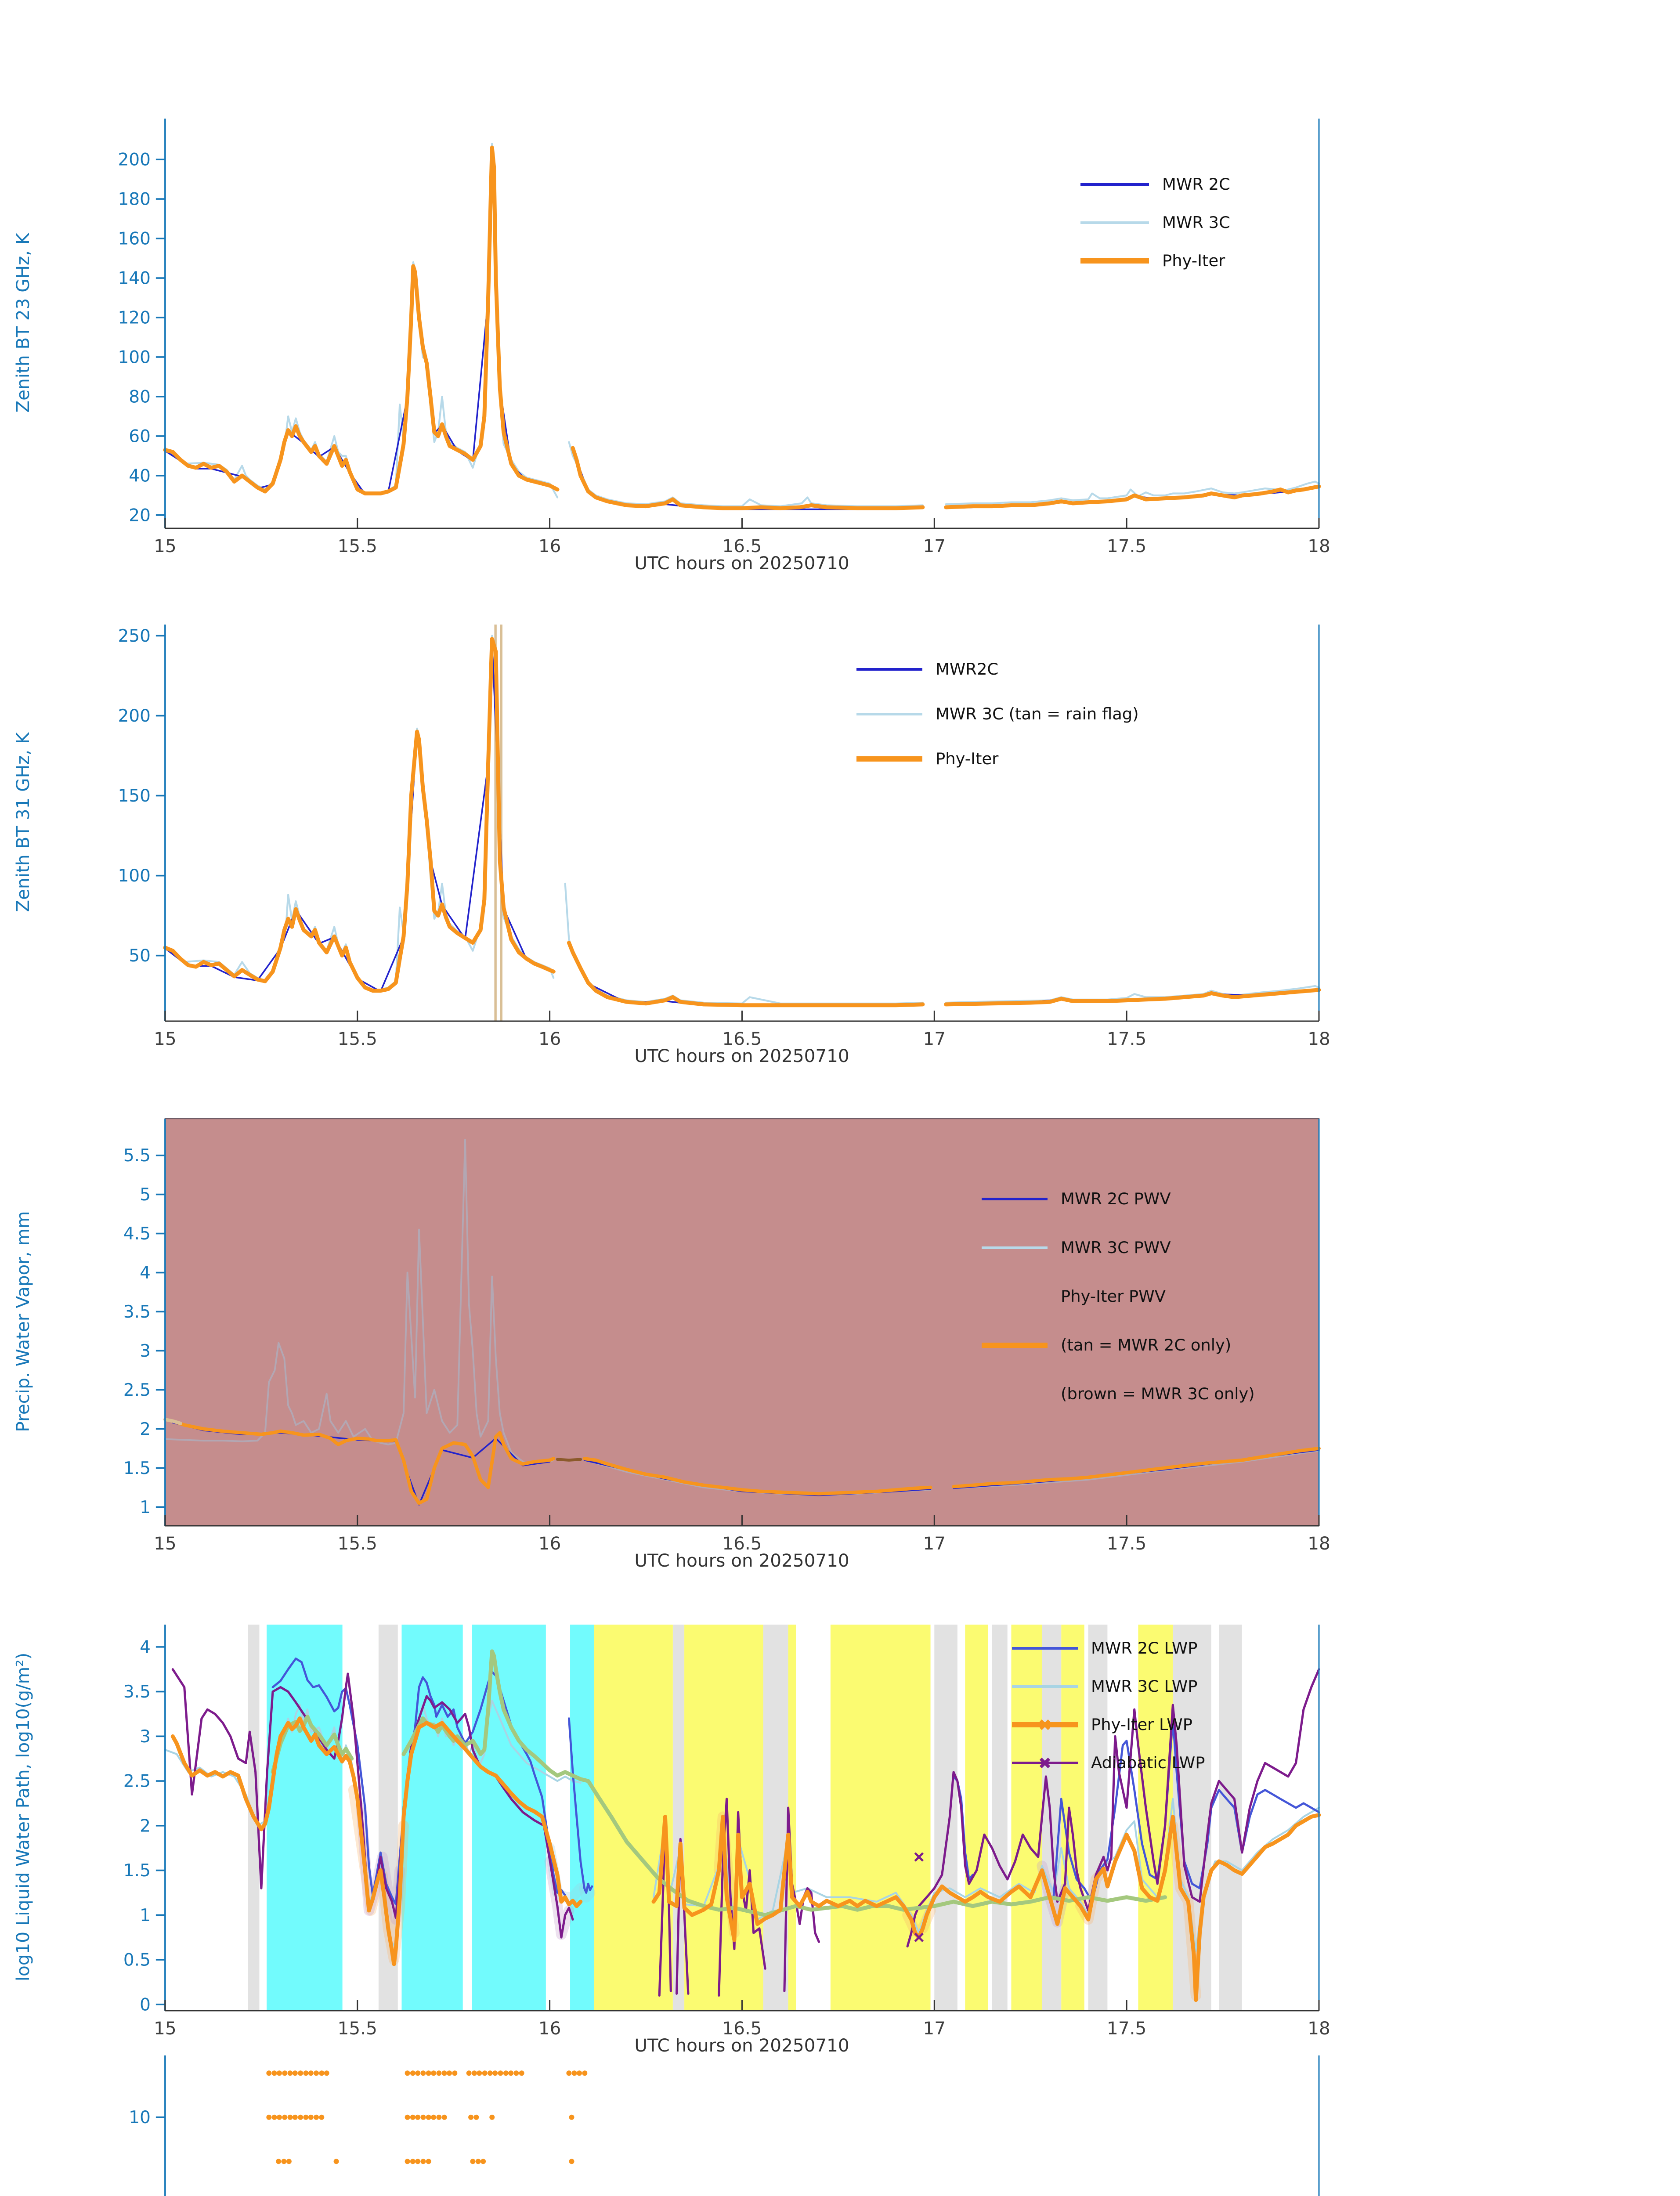  I want to click on yellow-flag-band, so click(1026, 1818).